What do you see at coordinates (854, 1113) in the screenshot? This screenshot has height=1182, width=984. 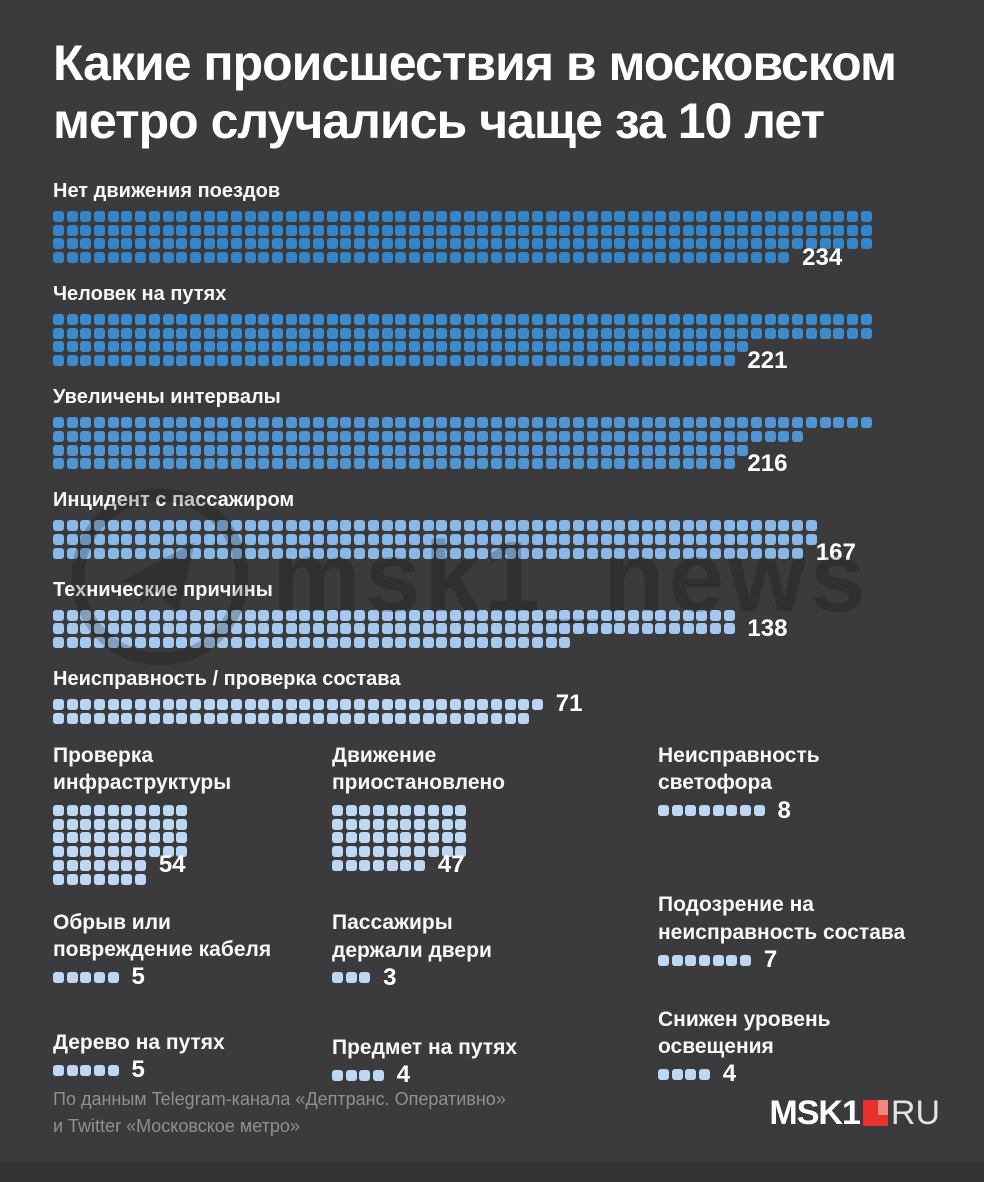 I see `msk1-logo: MSK1 RU` at bounding box center [854, 1113].